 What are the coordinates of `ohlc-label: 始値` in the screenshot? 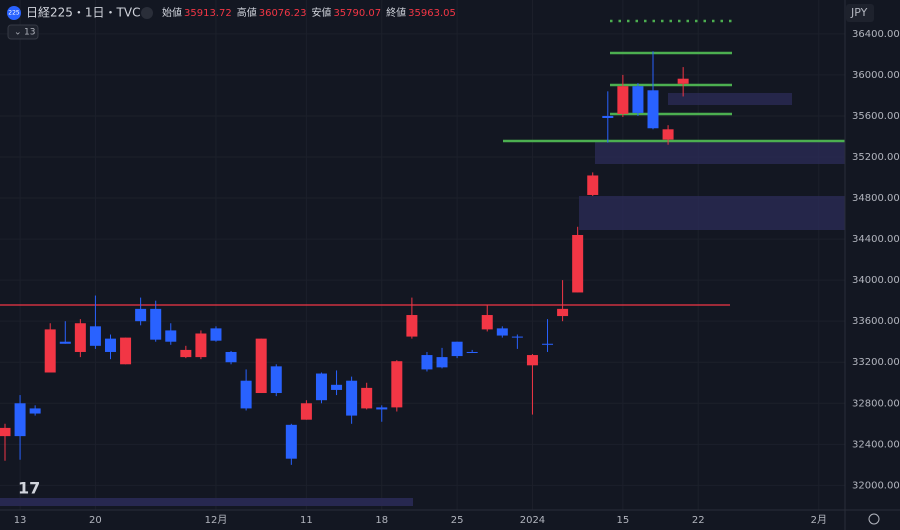 It's located at (172, 12).